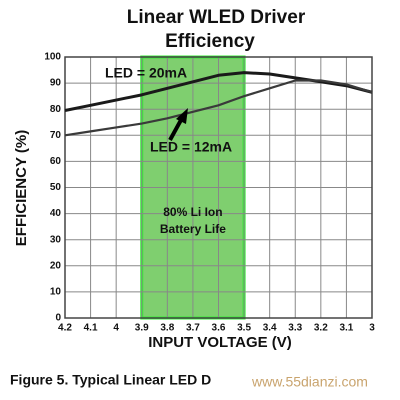 This screenshot has width=400, height=400. What do you see at coordinates (244, 328) in the screenshot?
I see `x-tick-label: 3.5` at bounding box center [244, 328].